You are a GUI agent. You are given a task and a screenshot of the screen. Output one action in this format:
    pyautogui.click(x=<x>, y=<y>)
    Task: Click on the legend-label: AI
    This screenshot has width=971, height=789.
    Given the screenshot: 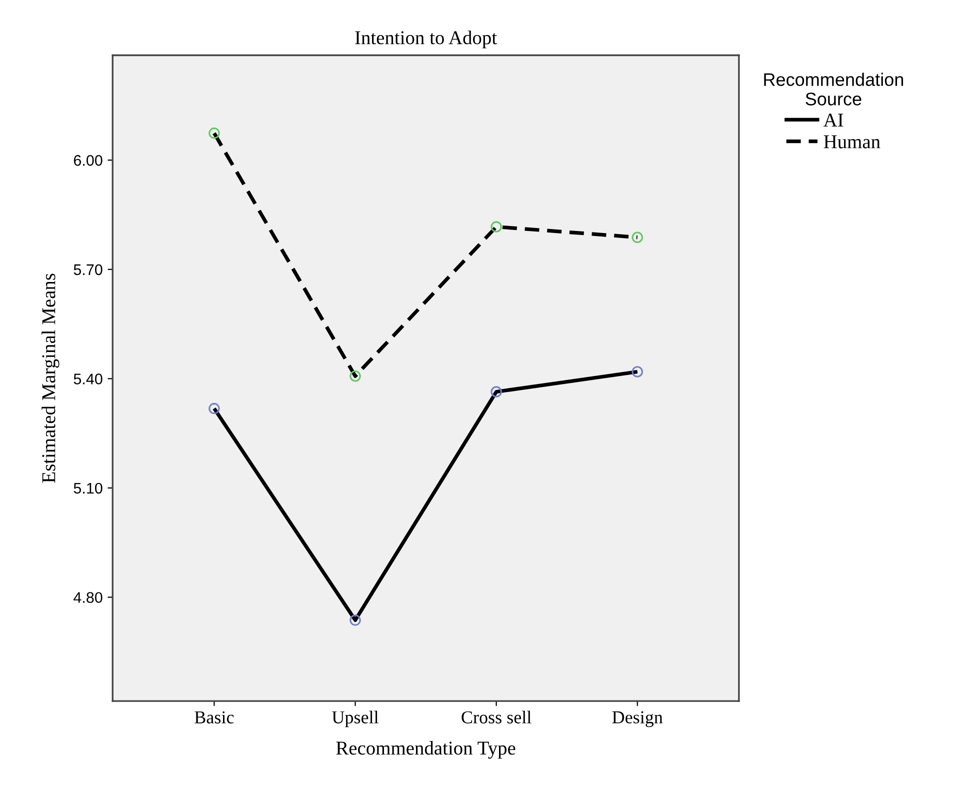 What is the action you would take?
    pyautogui.click(x=833, y=120)
    